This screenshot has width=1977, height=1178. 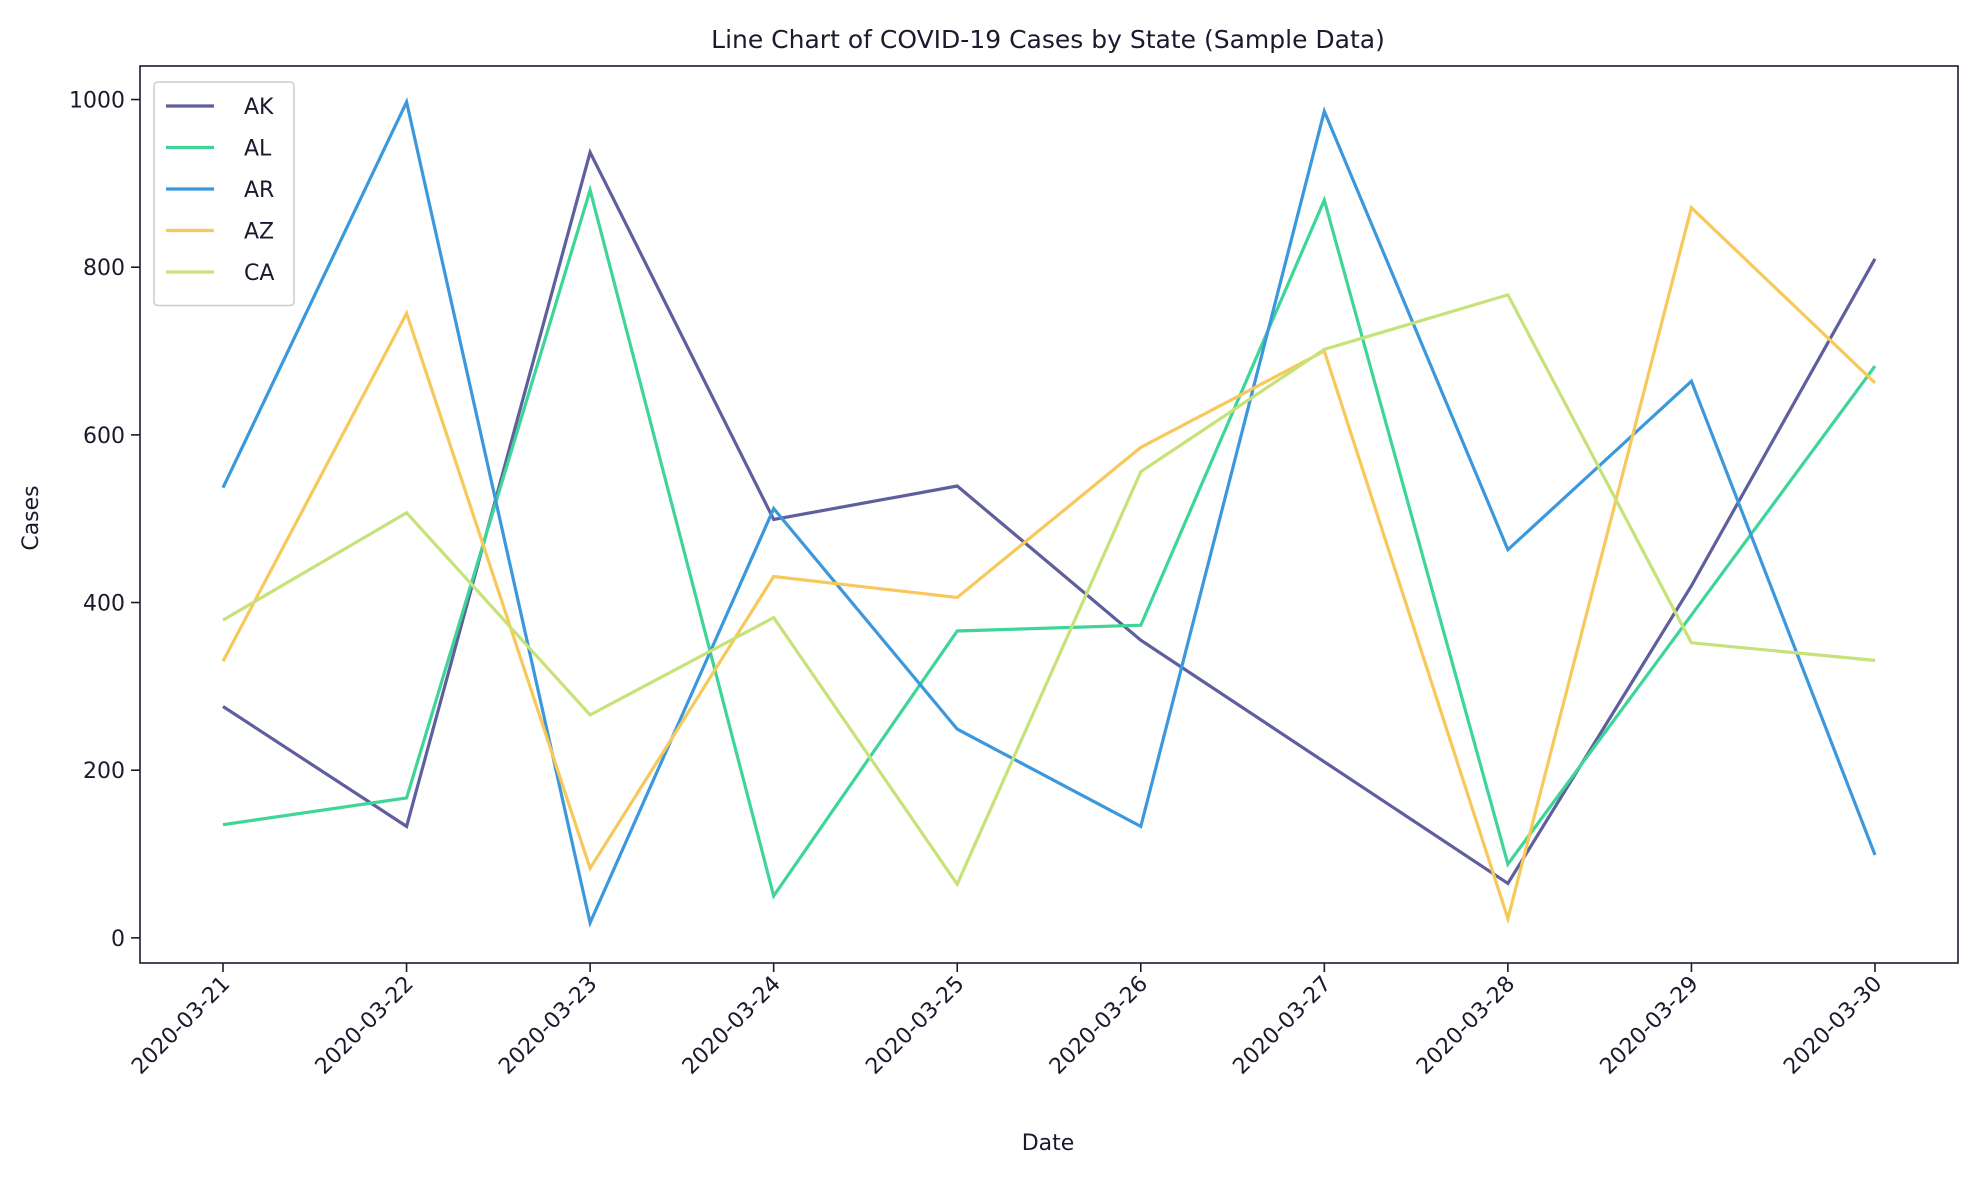 I want to click on y-tick-label: 1000, so click(x=97, y=101).